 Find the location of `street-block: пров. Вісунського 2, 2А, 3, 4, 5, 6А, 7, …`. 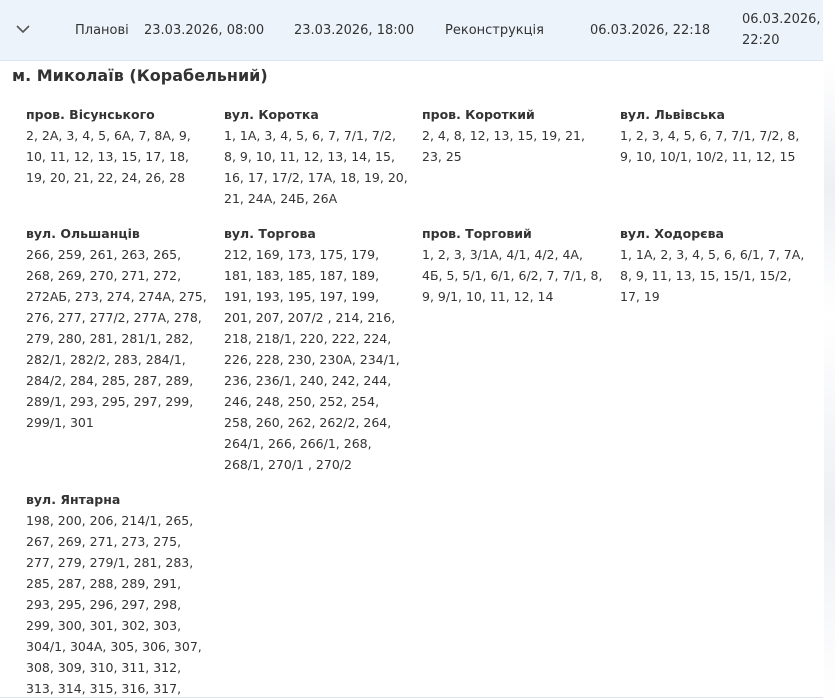

street-block: пров. Вісунського 2, 2А, 3, 4, 5, 6А, 7, … is located at coordinates (118, 156).